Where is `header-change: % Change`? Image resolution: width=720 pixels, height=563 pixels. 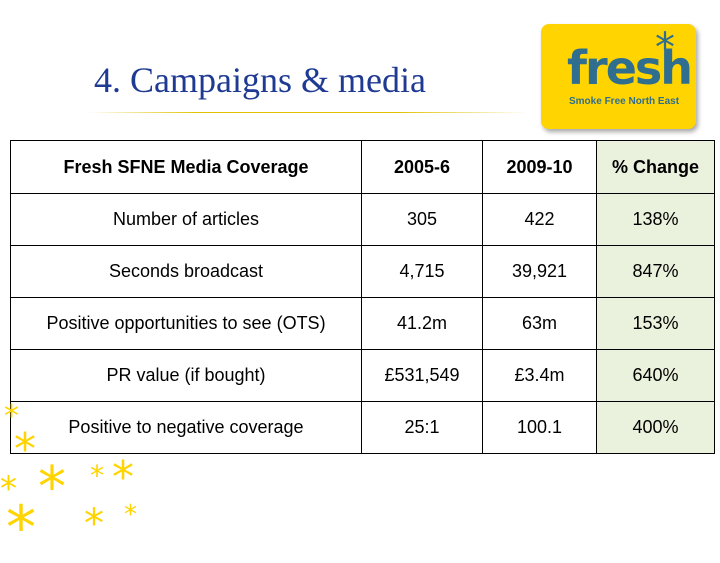 header-change: % Change is located at coordinates (655, 167).